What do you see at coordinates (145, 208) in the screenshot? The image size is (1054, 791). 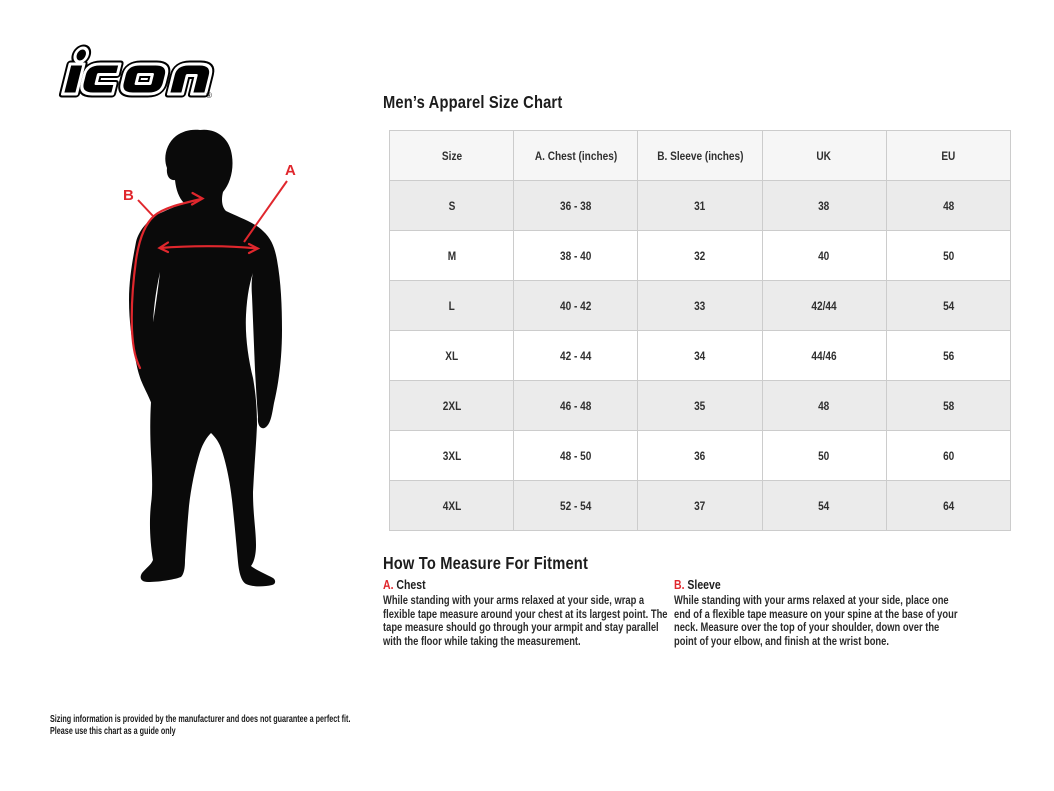 I see `label-b-pointer` at bounding box center [145, 208].